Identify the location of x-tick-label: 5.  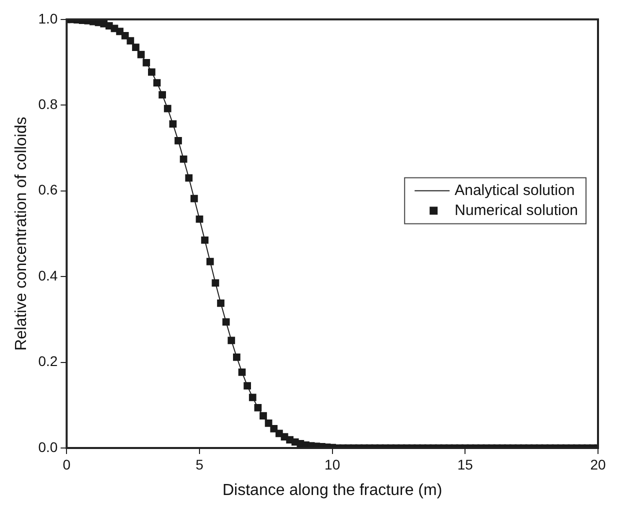
(200, 464).